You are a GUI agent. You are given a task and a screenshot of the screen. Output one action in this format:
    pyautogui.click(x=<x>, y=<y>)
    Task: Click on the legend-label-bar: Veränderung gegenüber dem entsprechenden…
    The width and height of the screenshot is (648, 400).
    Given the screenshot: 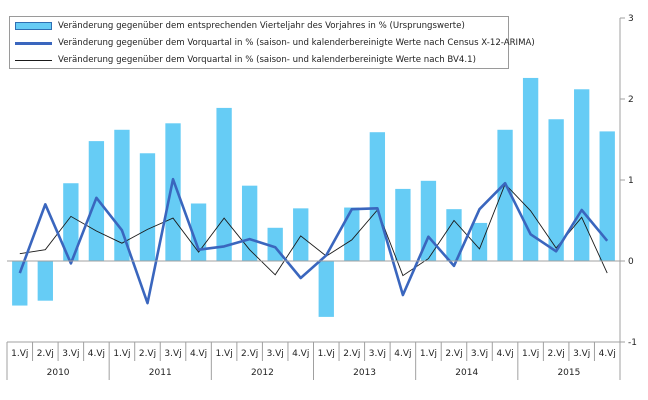 What is the action you would take?
    pyautogui.click(x=261, y=26)
    